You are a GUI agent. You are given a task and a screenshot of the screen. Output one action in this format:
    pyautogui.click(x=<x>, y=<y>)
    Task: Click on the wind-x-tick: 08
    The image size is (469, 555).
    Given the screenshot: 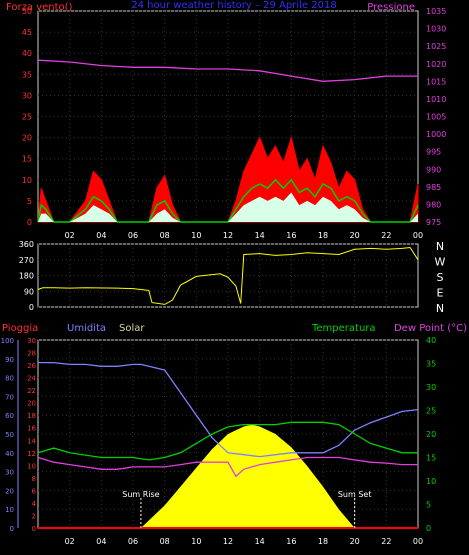 What is the action you would take?
    pyautogui.click(x=165, y=235)
    